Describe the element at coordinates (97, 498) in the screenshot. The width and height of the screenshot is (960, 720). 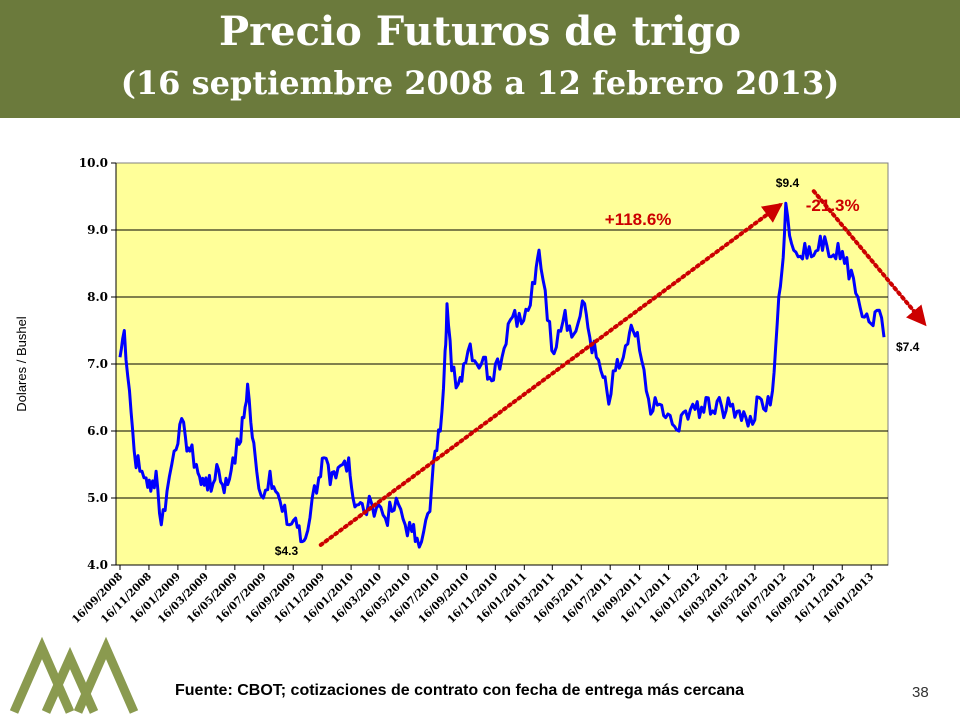
I see `y-tick-label: 5.0` at that location.